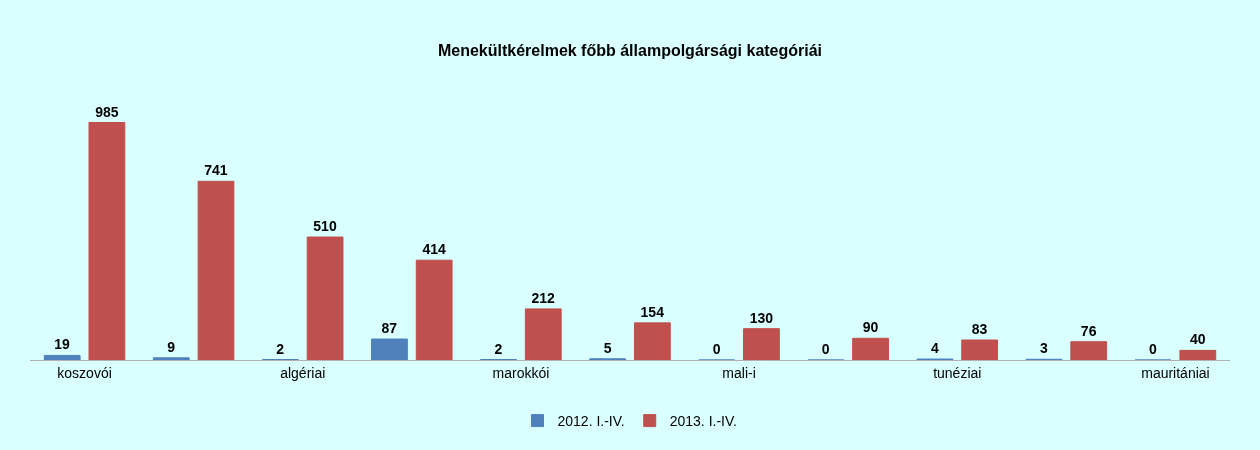  Describe the element at coordinates (703, 421) in the screenshot. I see `legend-label: 2013. I.-IV.` at that location.